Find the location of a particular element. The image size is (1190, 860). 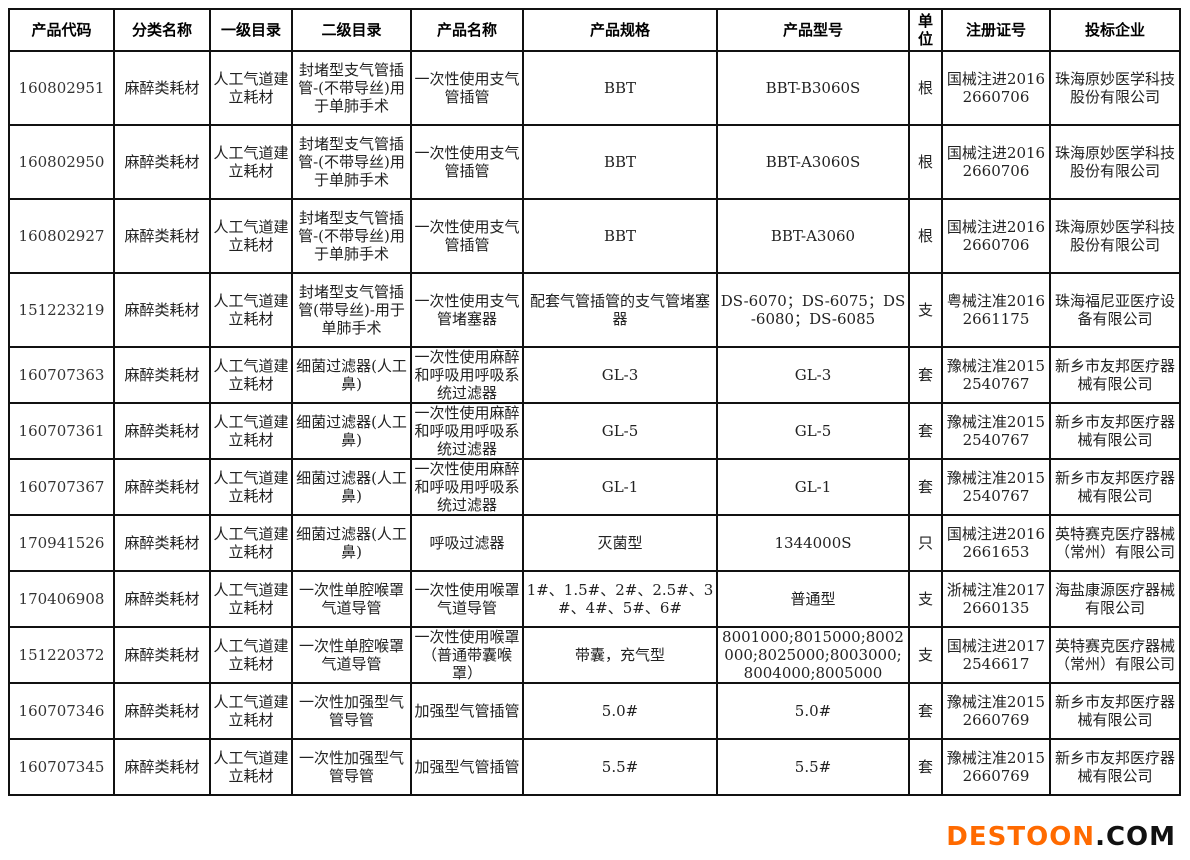

header-row: 产品代码 分类名称 一级目录 二级目录 产品名称 产品规格 产品型号 单位 注册证号 投标企业 is located at coordinates (594, 30).